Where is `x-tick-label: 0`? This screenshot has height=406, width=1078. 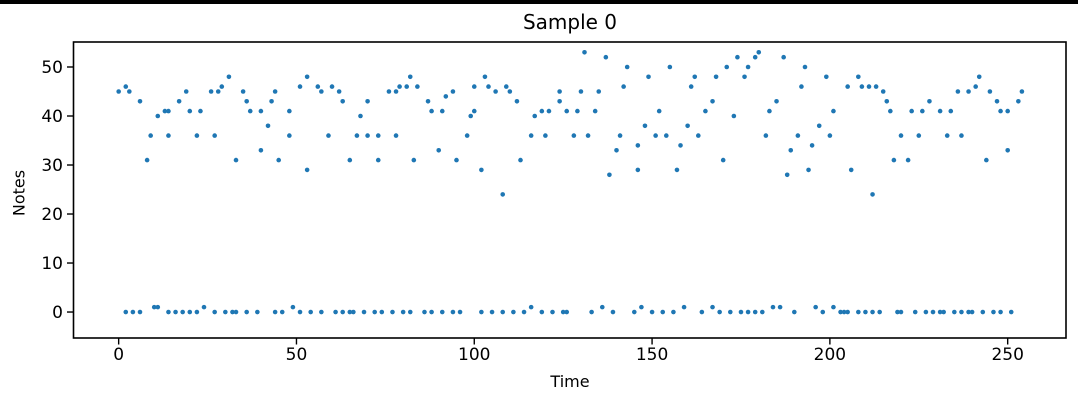
x-tick-label: 0 is located at coordinates (118, 355).